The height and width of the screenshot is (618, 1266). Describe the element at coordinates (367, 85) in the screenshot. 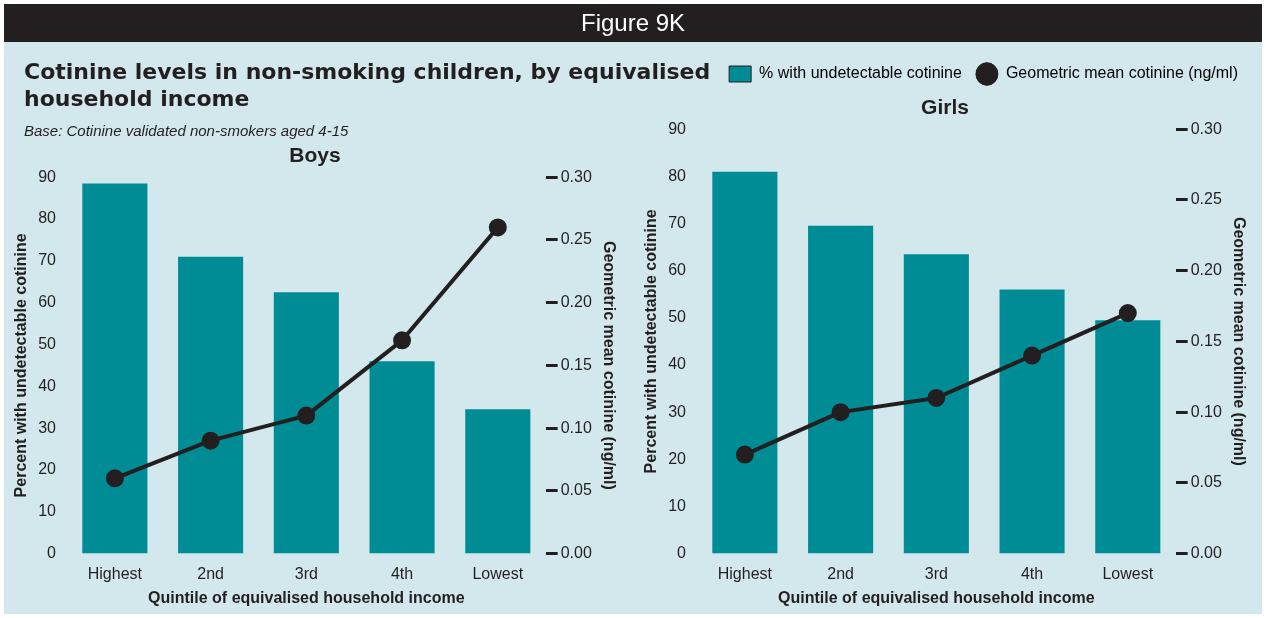

I see `text: Cotinine levels in non-smoking children, by equivalised household income` at that location.